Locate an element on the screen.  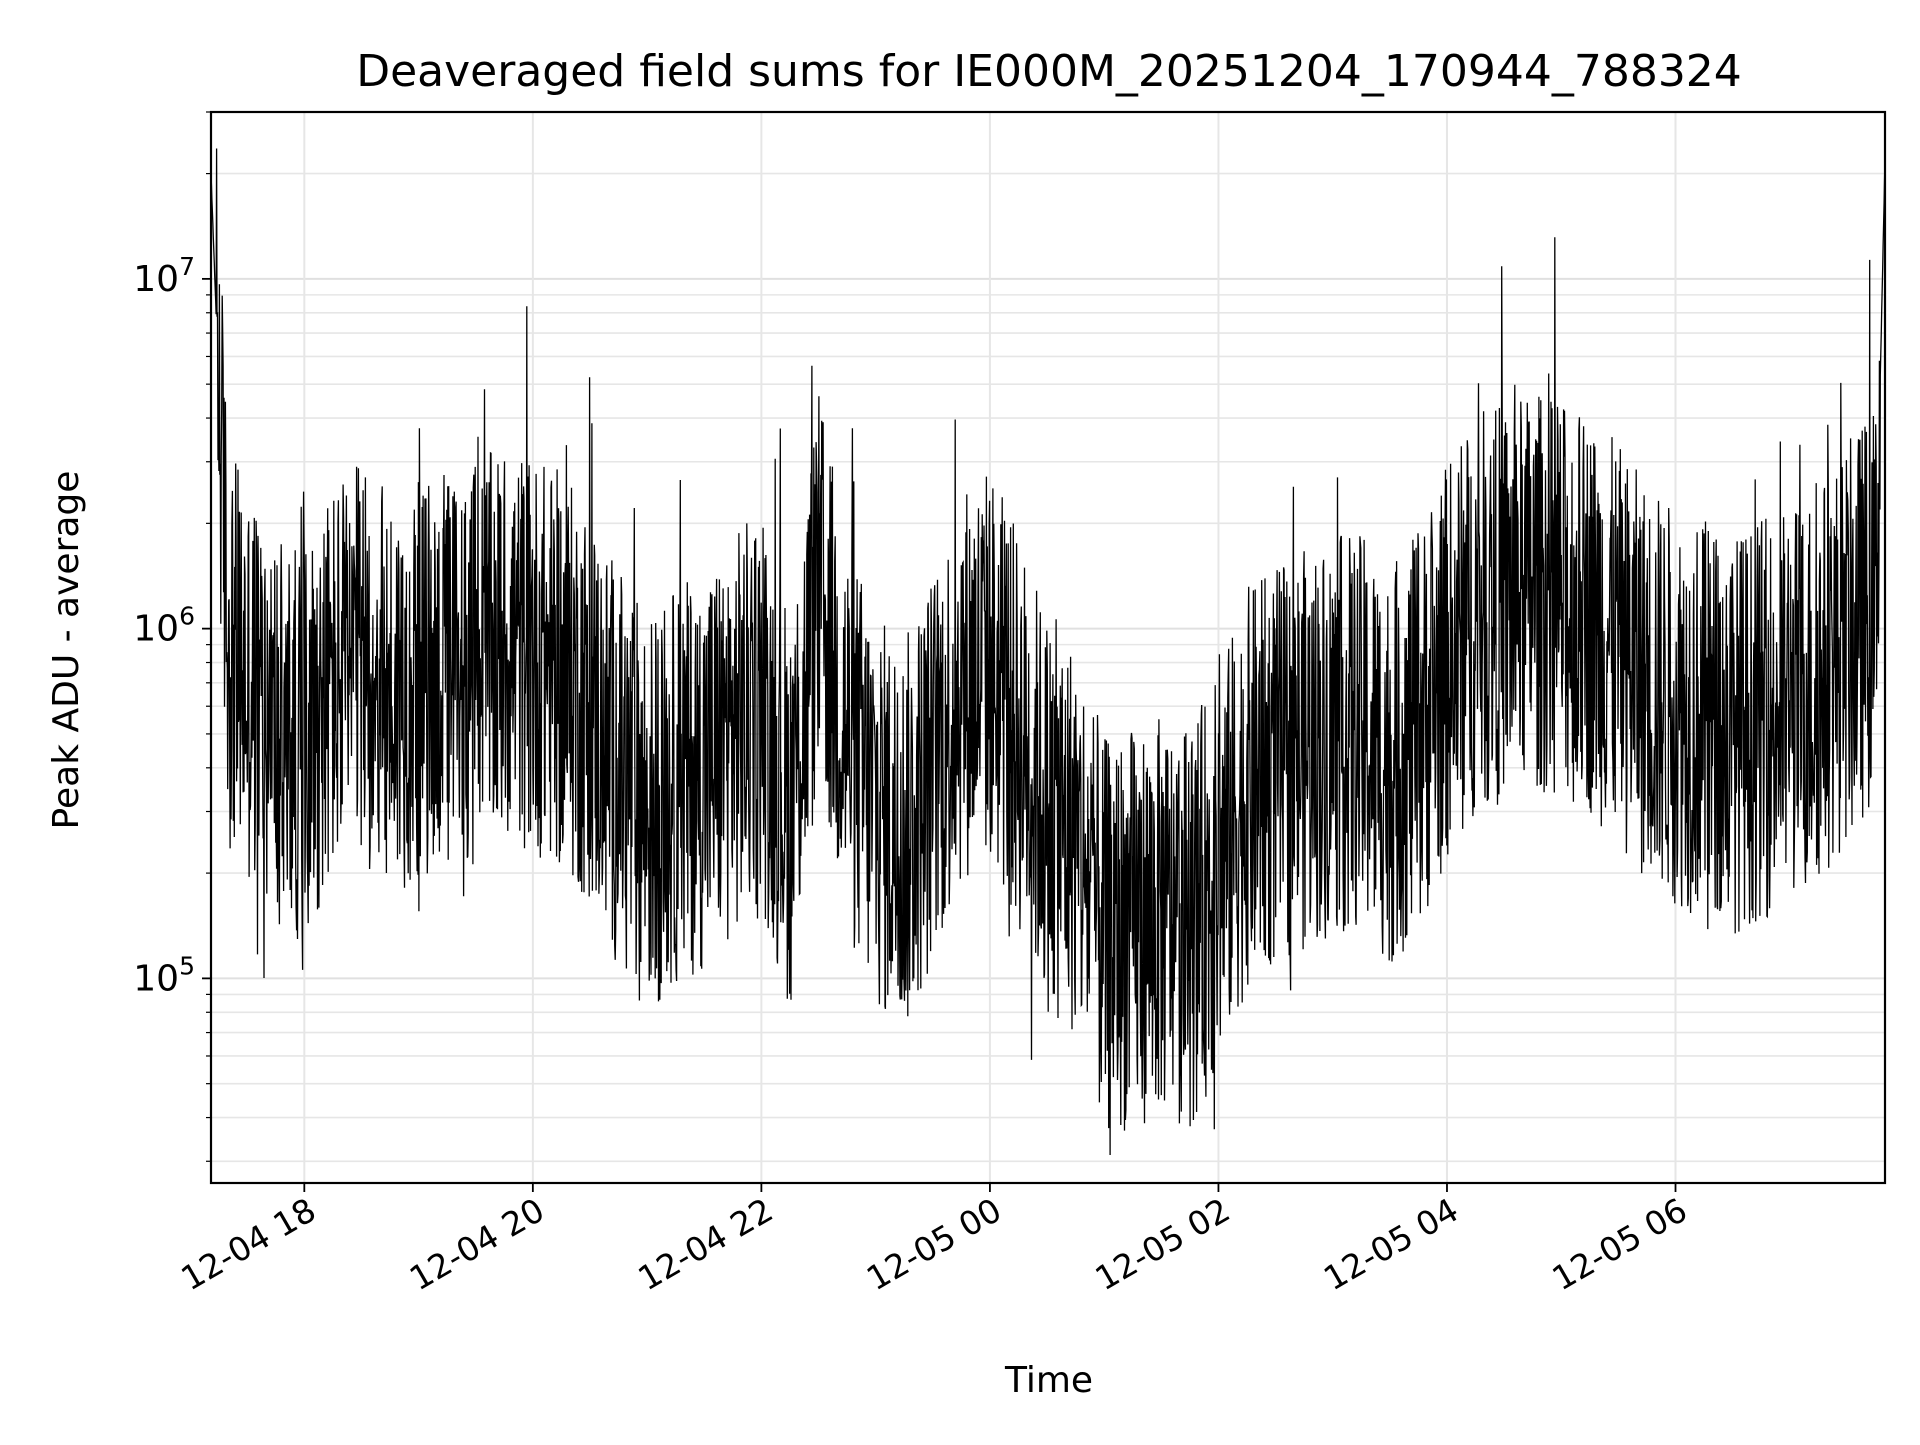
x-axis-label: Time is located at coordinates (1048, 1380).